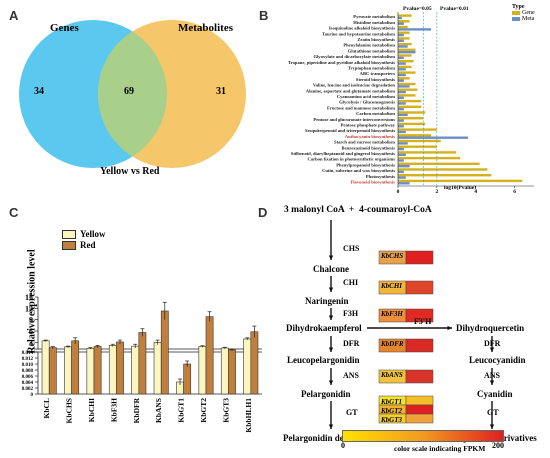  What do you see at coordinates (91, 410) in the screenshot?
I see `x-tick-label-c: KbCHI` at bounding box center [91, 410].